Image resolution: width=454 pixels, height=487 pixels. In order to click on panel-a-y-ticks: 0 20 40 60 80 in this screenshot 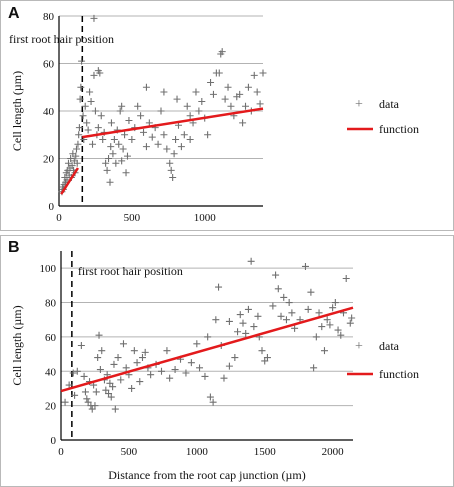, I will do `click(49, 112)`.